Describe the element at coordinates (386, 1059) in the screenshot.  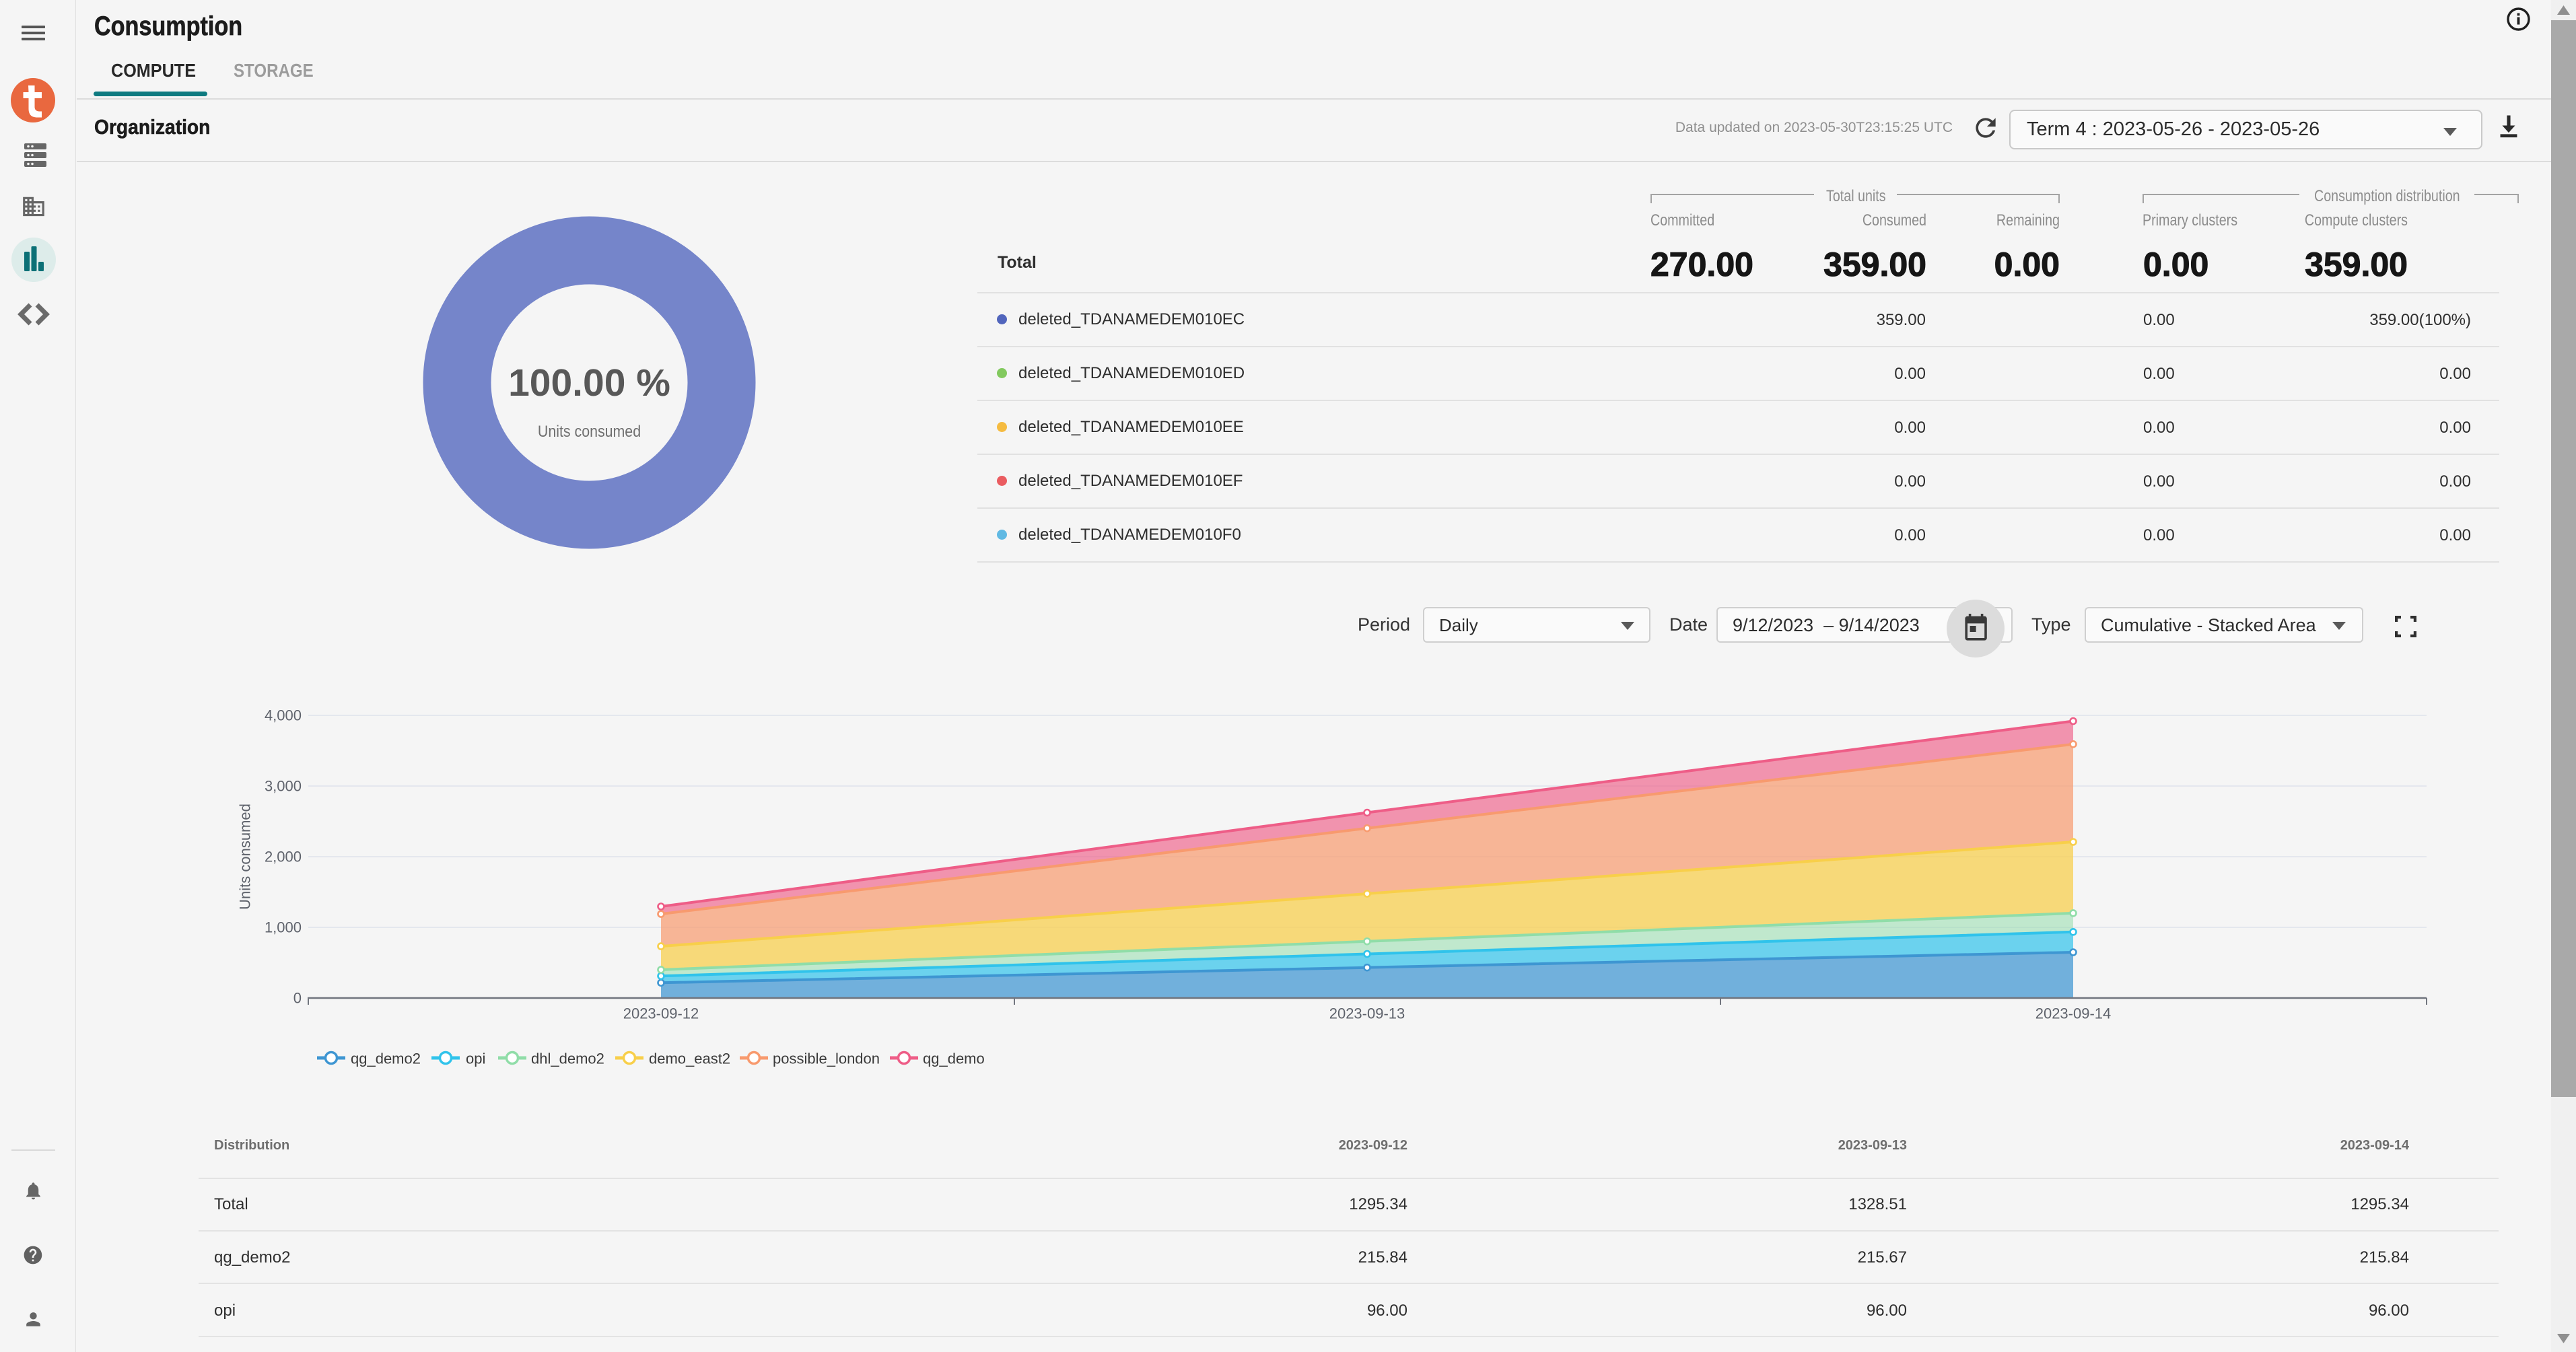
I see `svg-text: qg_demo2` at that location.